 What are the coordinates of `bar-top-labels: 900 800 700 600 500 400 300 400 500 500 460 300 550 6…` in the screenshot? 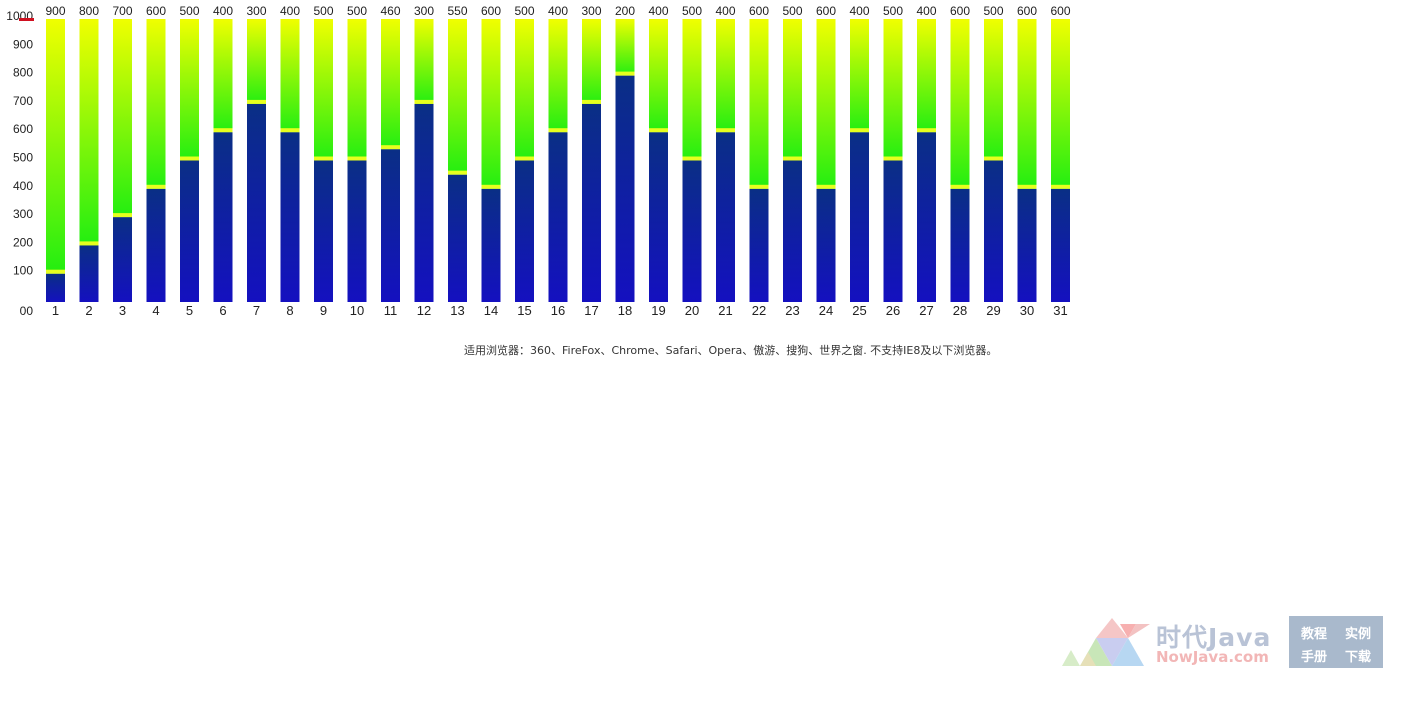 It's located at (557, 11).